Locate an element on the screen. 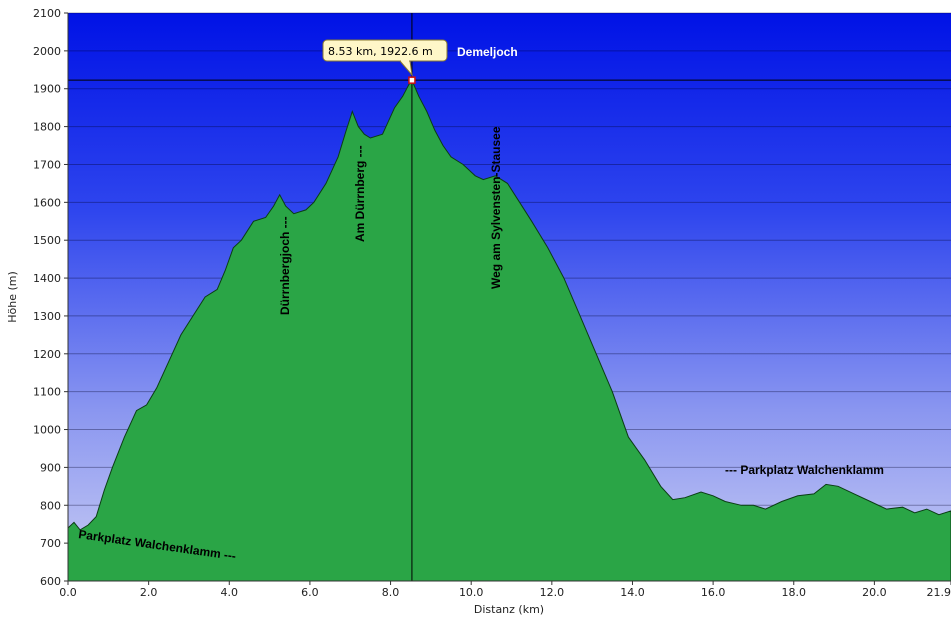 Image resolution: width=951 pixels, height=617 pixels. annotation-am-duerrnberg: Weg am Sylvensten-Stausee is located at coordinates (496, 207).